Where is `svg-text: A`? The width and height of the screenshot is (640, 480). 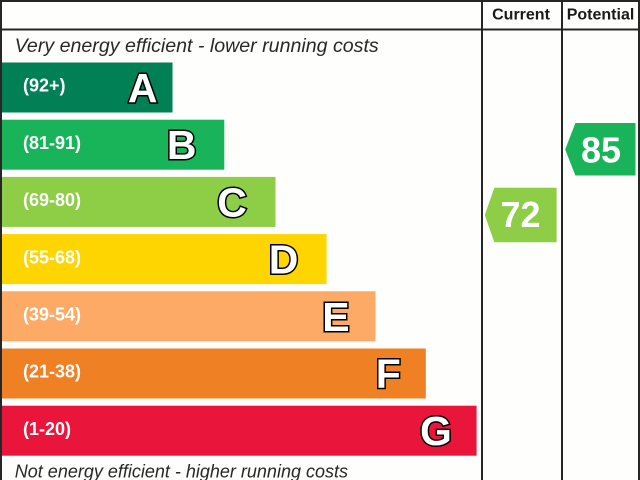
svg-text: A is located at coordinates (143, 88).